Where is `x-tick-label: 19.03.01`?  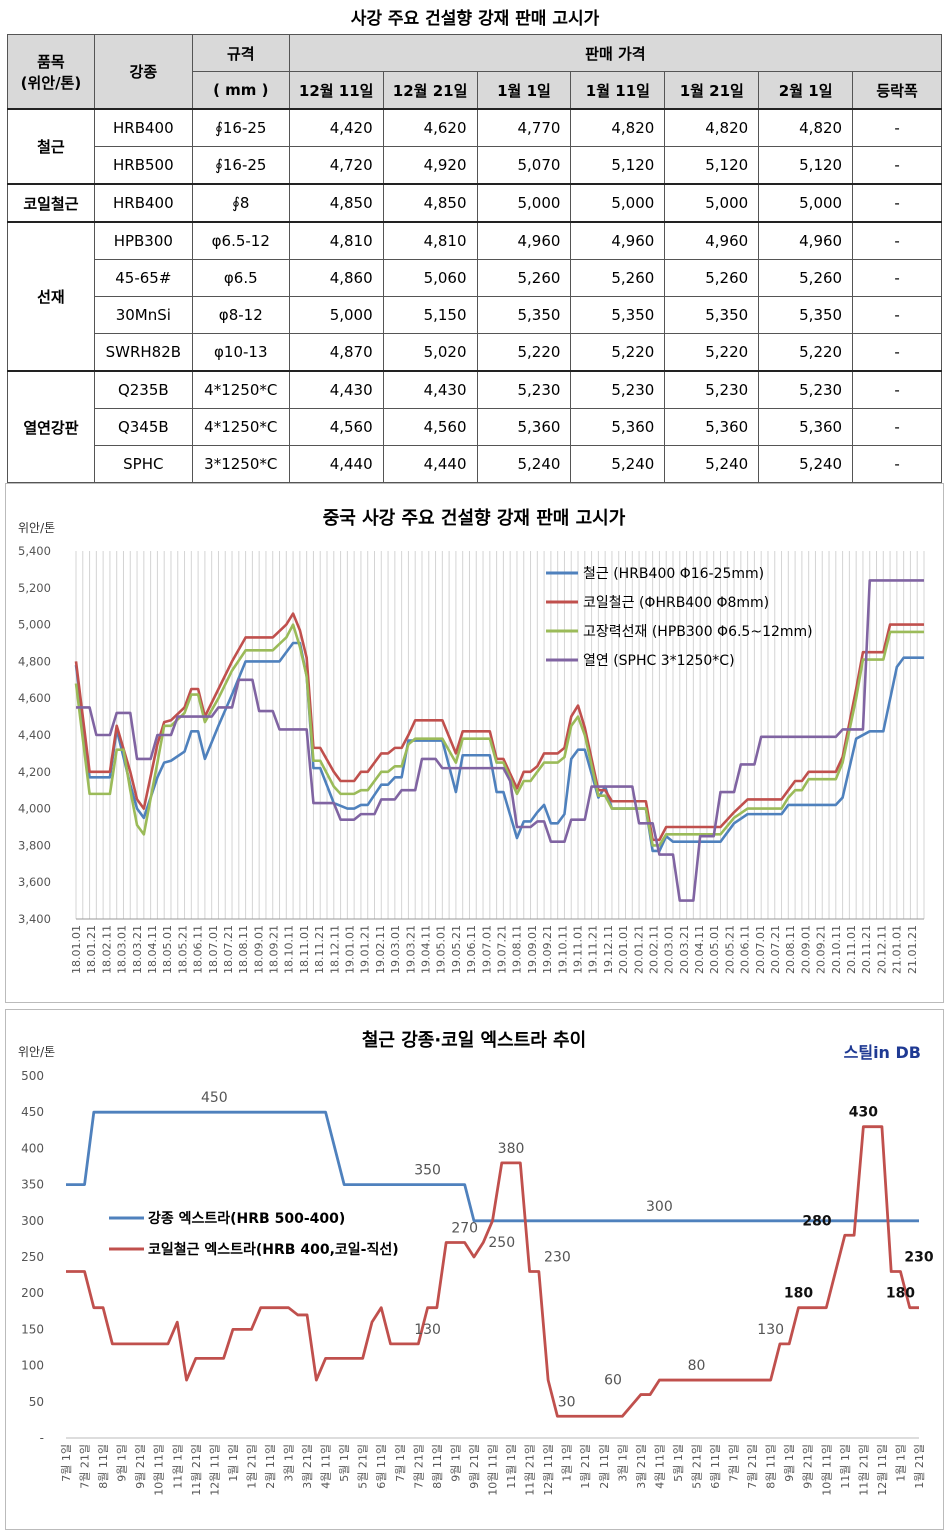 x-tick-label: 19.03.01 is located at coordinates (395, 949).